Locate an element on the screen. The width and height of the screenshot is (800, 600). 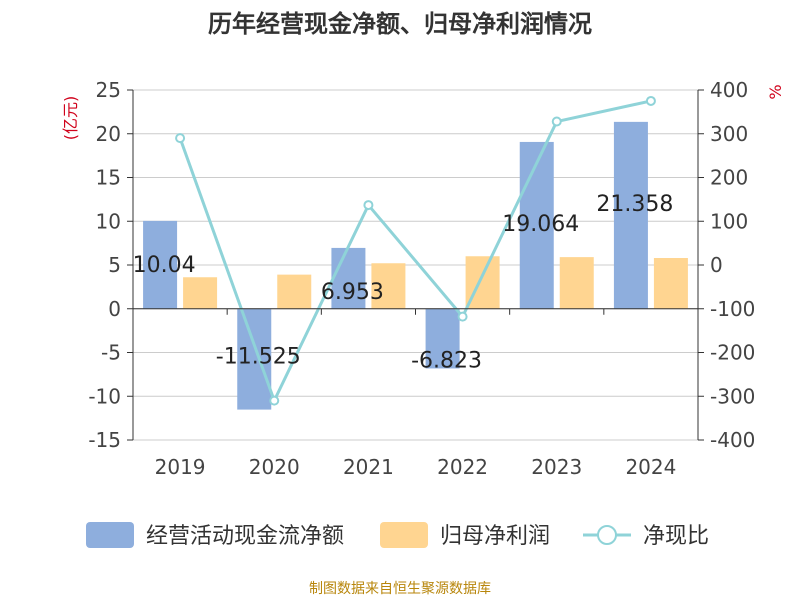
right-tick-label: 100 is located at coordinates (729, 221).